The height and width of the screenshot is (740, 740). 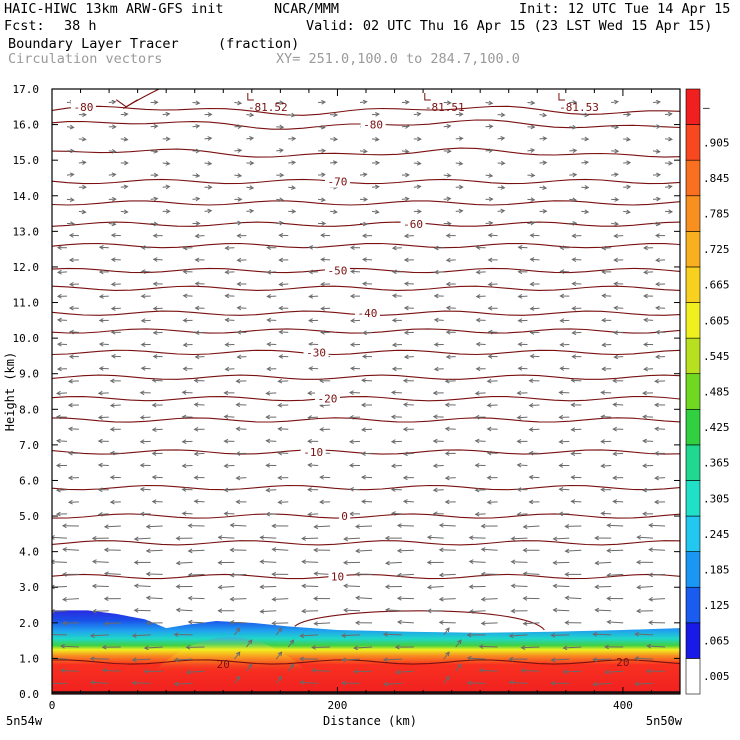 I want to click on x-tick-label: 0, so click(x=52, y=705).